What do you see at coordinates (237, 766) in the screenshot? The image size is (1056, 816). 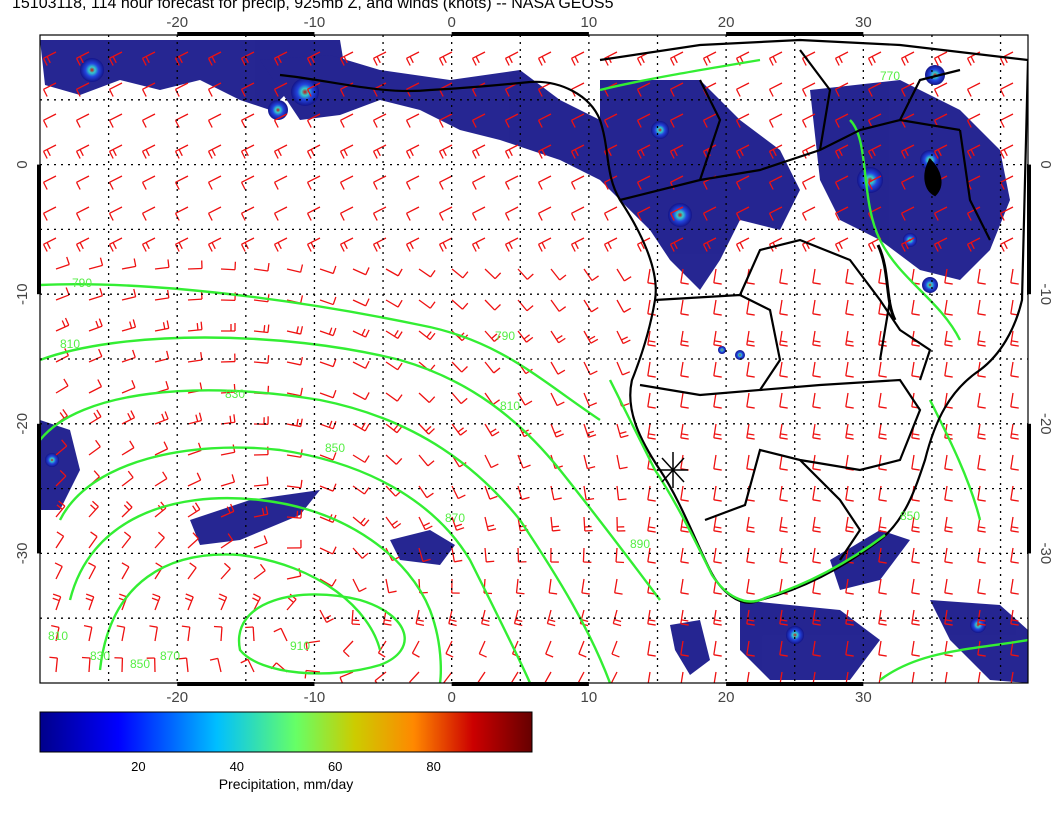 I see `colorbar-tick-label: 40` at bounding box center [237, 766].